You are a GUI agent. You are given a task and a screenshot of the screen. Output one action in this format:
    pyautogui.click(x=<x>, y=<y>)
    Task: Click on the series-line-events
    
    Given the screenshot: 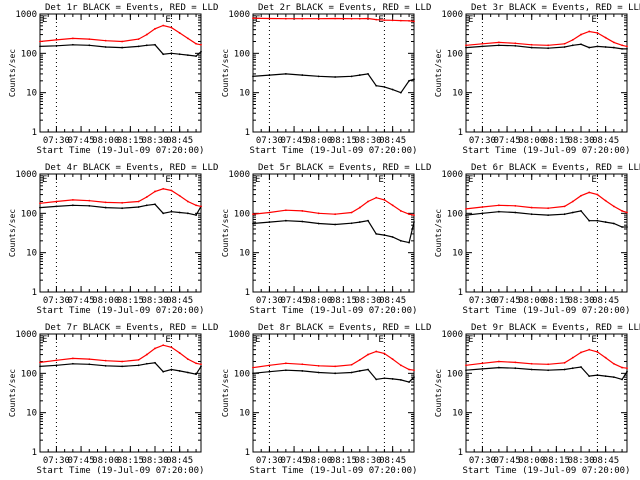 What is the action you would take?
    pyautogui.click(x=120, y=50)
    